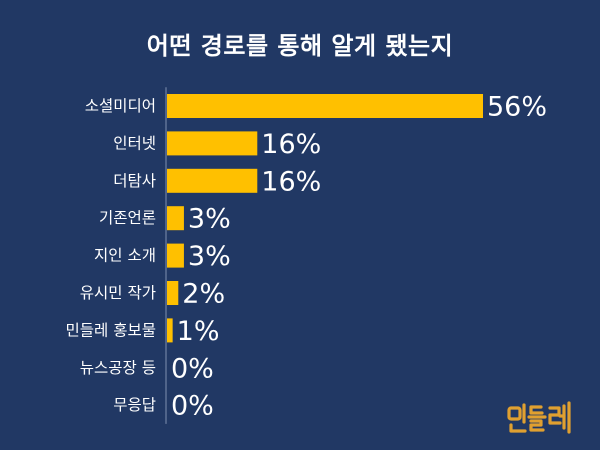 Image resolution: width=600 pixels, height=450 pixels. I want to click on category-label: 뉴스공장 등, so click(118, 368).